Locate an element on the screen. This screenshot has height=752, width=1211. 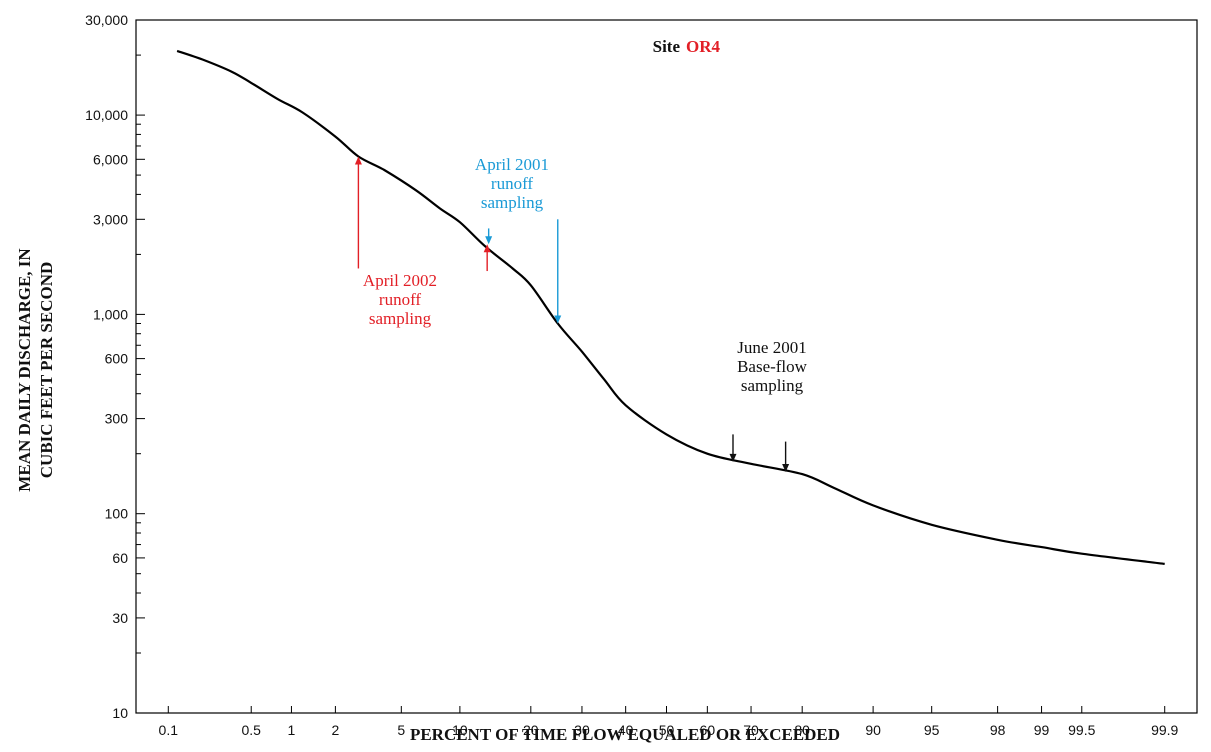
y-tick-label: 3,000 is located at coordinates (110, 219).